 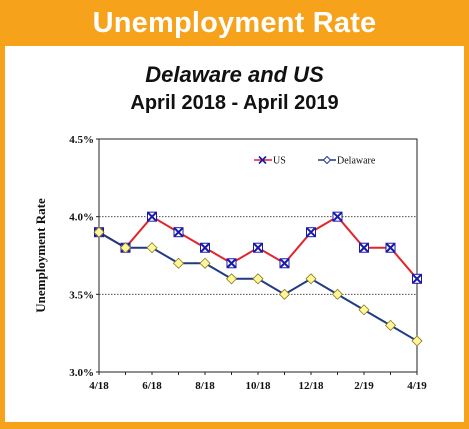 I want to click on y-tick-label: 4.0%, so click(x=81, y=218).